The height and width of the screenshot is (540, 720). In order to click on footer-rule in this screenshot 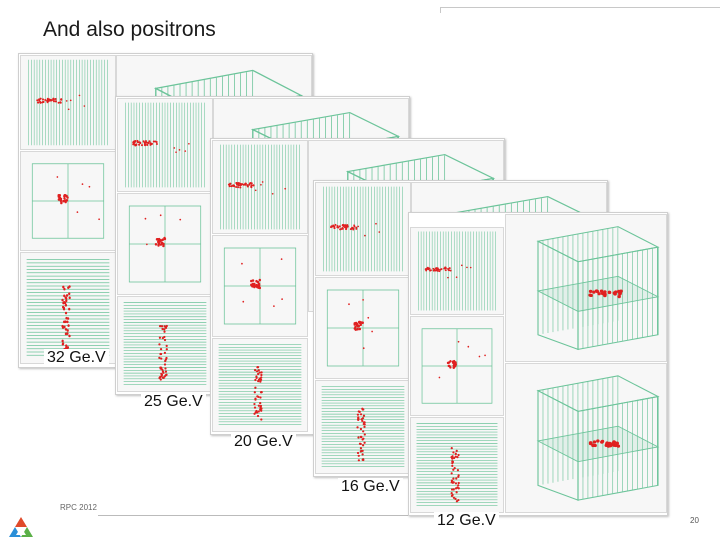, I will do `click(378, 515)`.